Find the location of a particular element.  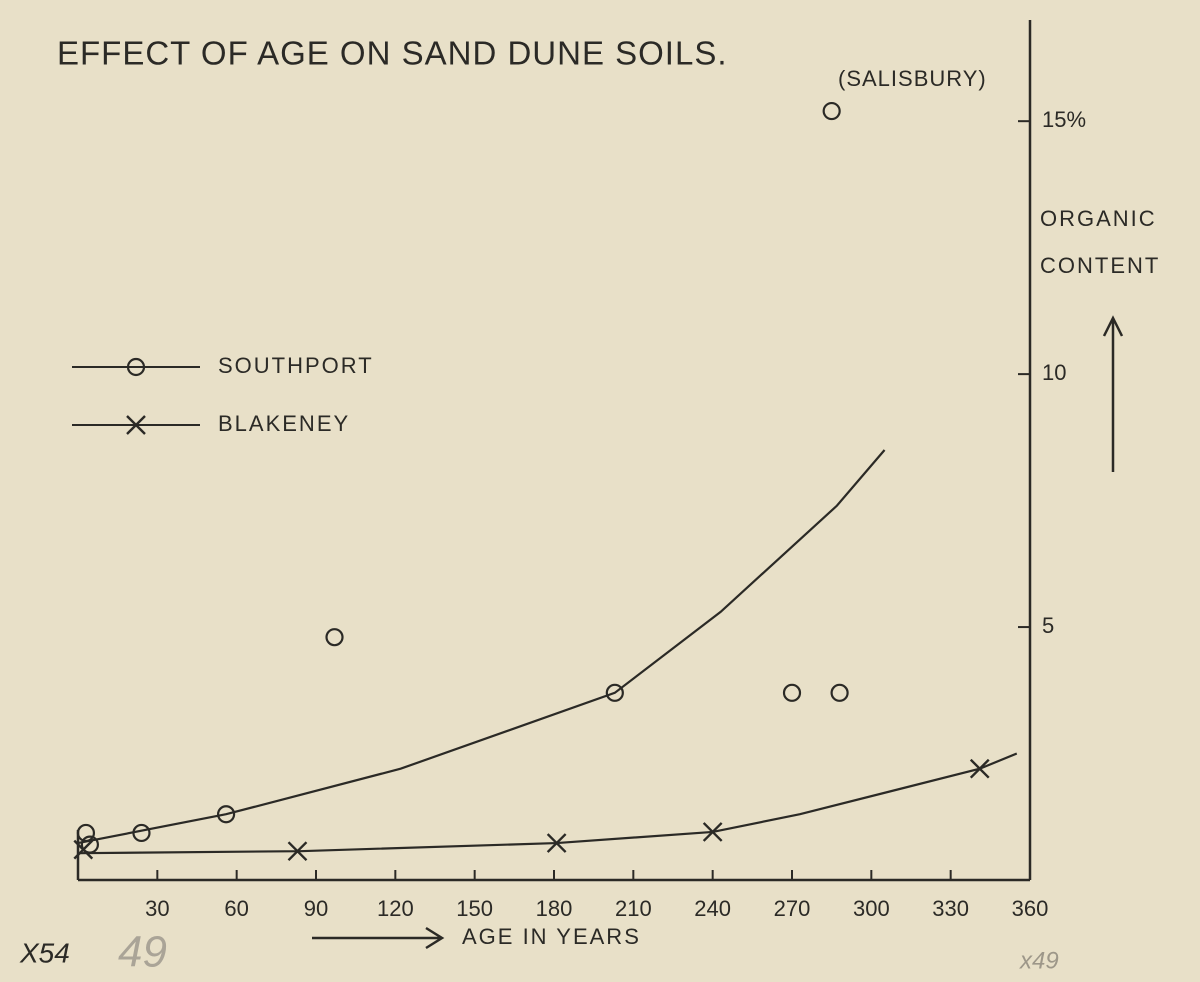

x-axis-label: AGE IN YEARS is located at coordinates (551, 936).